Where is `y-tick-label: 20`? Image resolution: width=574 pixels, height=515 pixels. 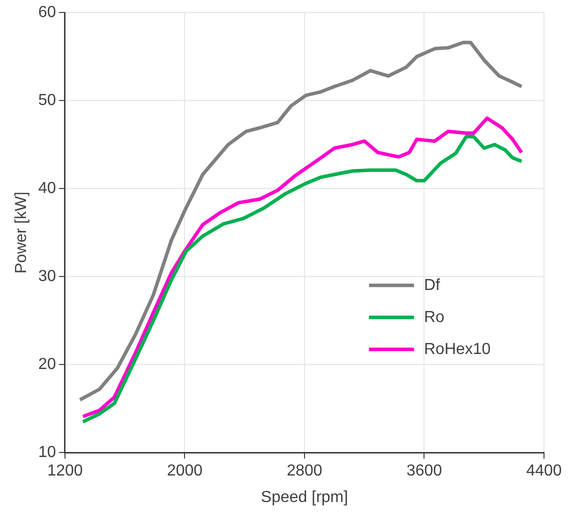 y-tick-label: 20 is located at coordinates (47, 365).